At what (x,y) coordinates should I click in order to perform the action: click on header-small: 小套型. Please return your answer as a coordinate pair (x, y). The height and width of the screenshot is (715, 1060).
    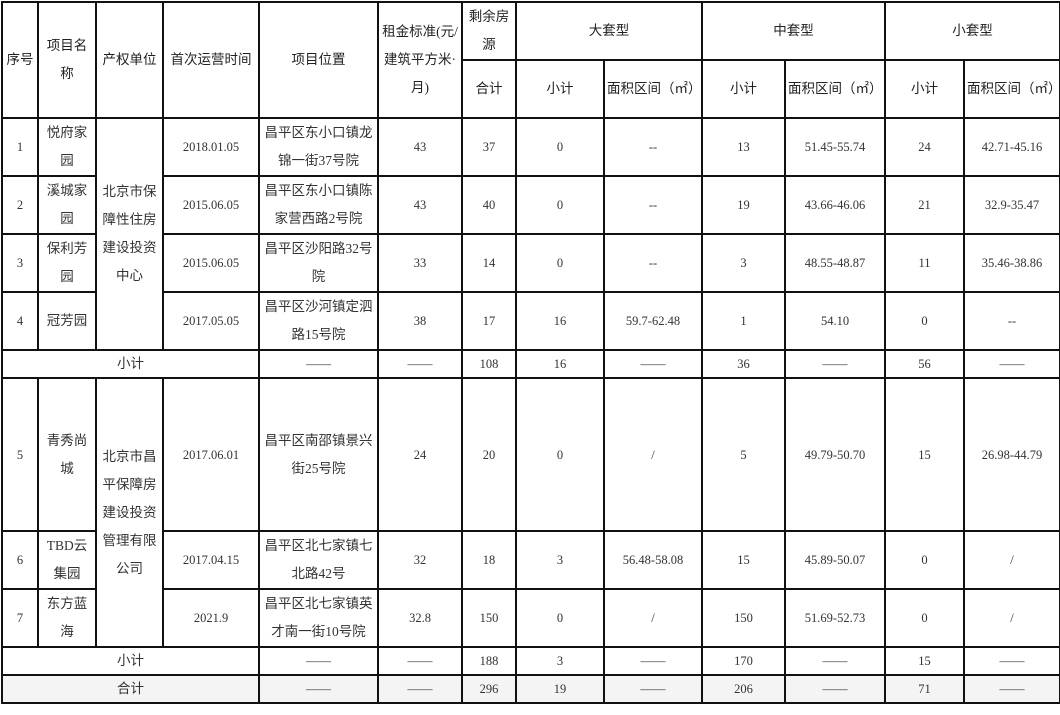
    Looking at the image, I should click on (972, 31).